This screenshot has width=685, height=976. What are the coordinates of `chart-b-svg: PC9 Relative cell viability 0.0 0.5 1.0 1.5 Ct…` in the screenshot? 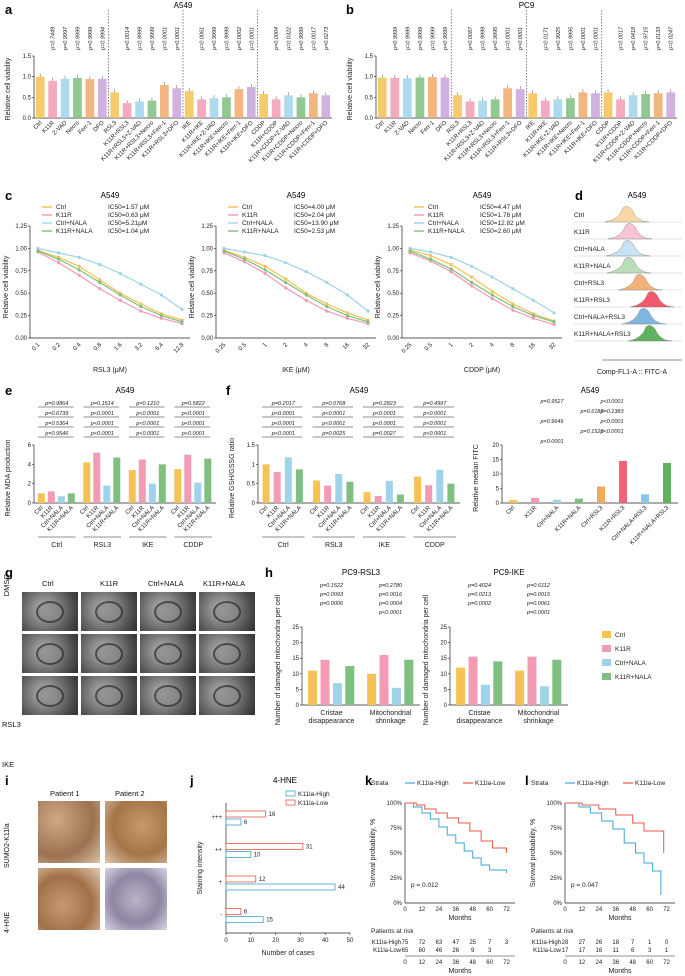 It's located at (512, 82).